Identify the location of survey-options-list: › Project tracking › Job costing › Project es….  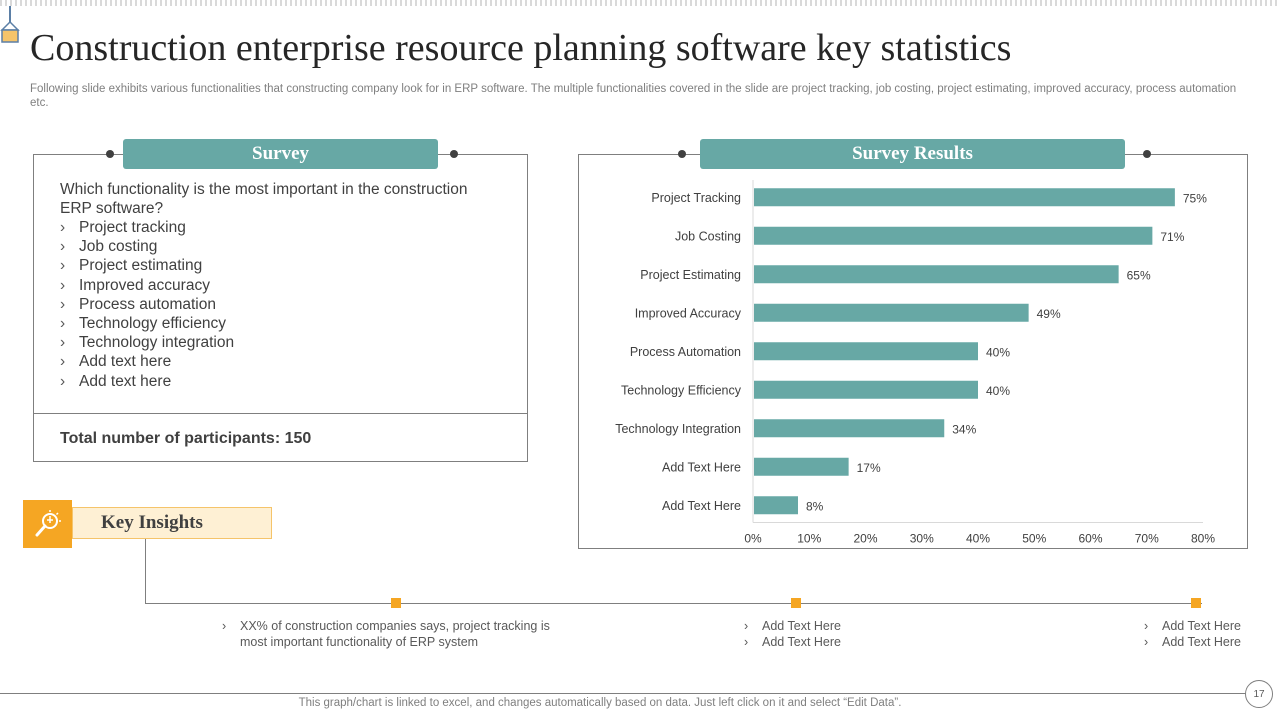
(147, 304).